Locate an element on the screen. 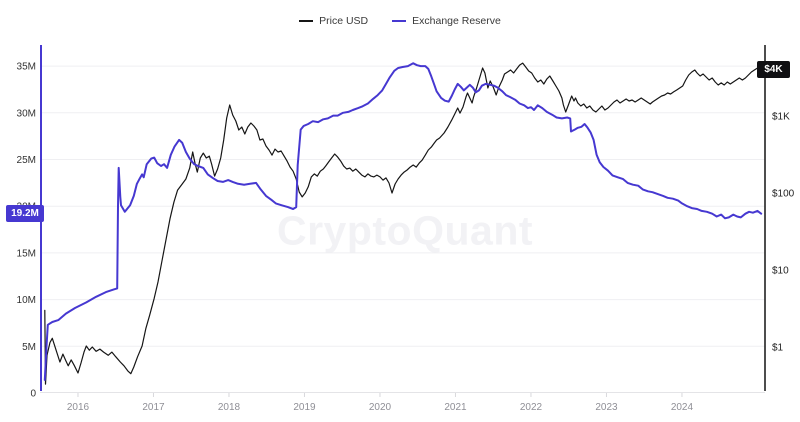 The image size is (800, 422). exchange-reserve-line-swatch-icon is located at coordinates (399, 21).